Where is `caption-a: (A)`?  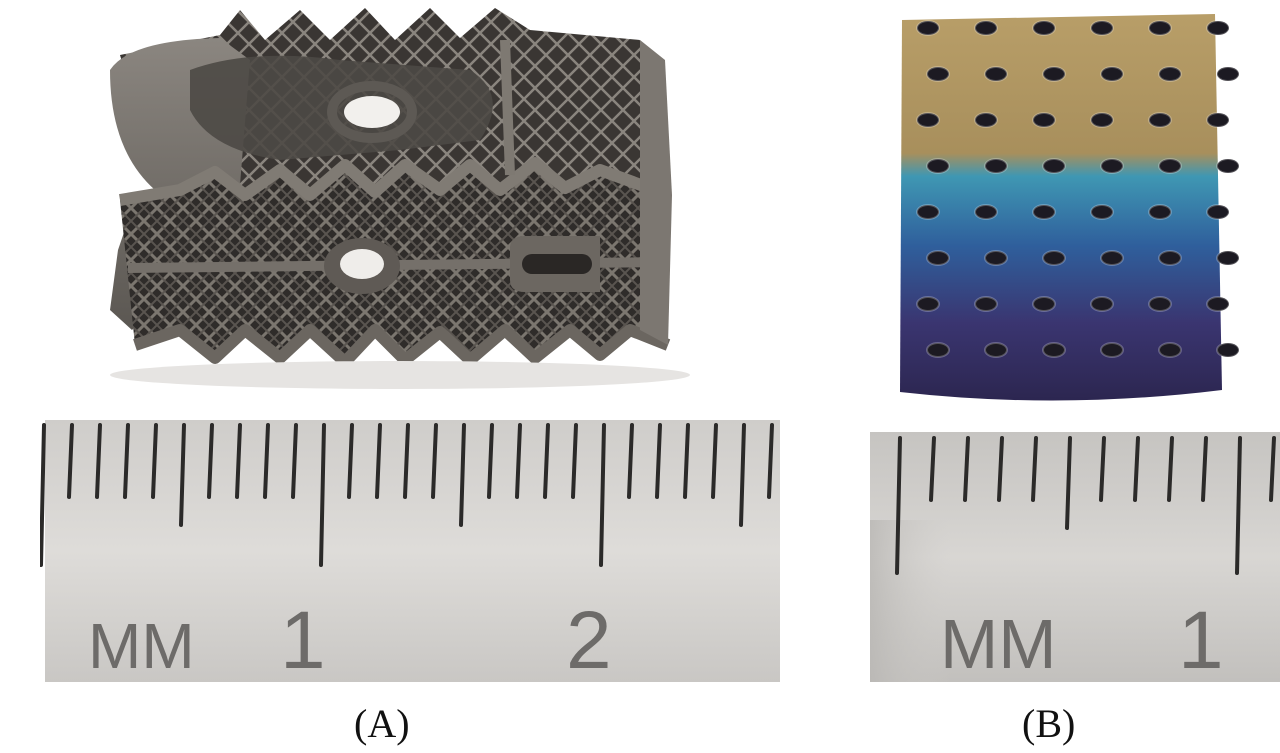
caption-a: (A) is located at coordinates (382, 723).